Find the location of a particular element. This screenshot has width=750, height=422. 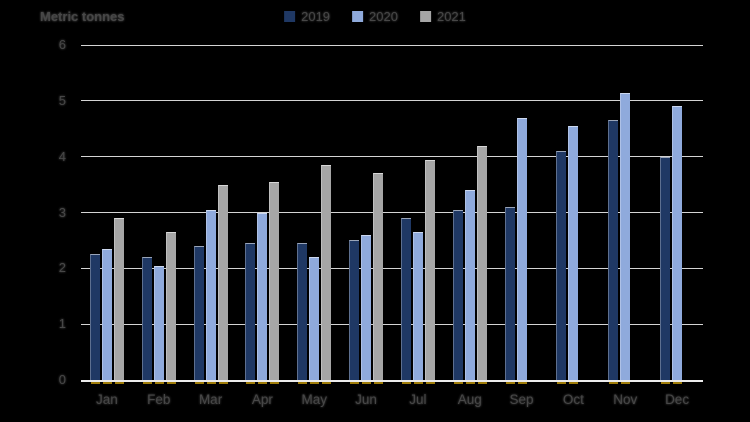

legend-label: 2019 is located at coordinates (316, 16).